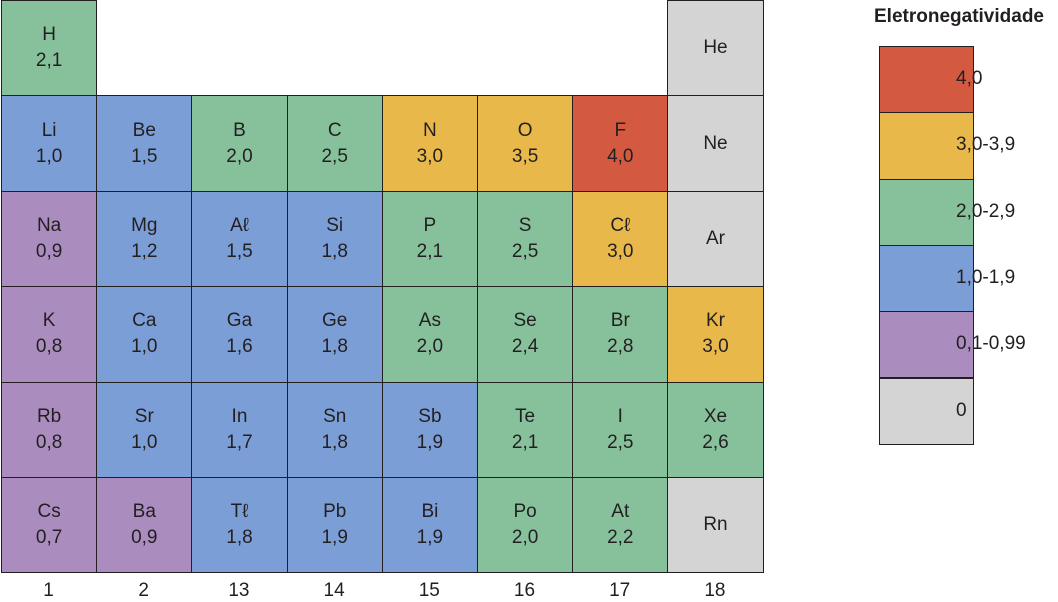  What do you see at coordinates (334, 156) in the screenshot?
I see `element-electronegativity: 2,5` at bounding box center [334, 156].